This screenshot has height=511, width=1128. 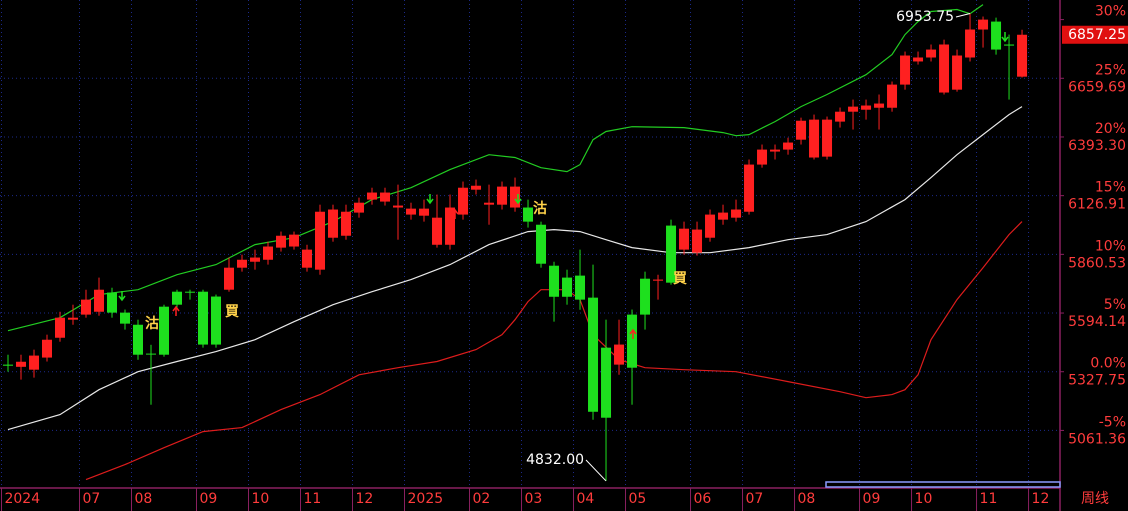 What do you see at coordinates (1108, 364) in the screenshot?
I see `y2-tick-label: 0.0%` at bounding box center [1108, 364].